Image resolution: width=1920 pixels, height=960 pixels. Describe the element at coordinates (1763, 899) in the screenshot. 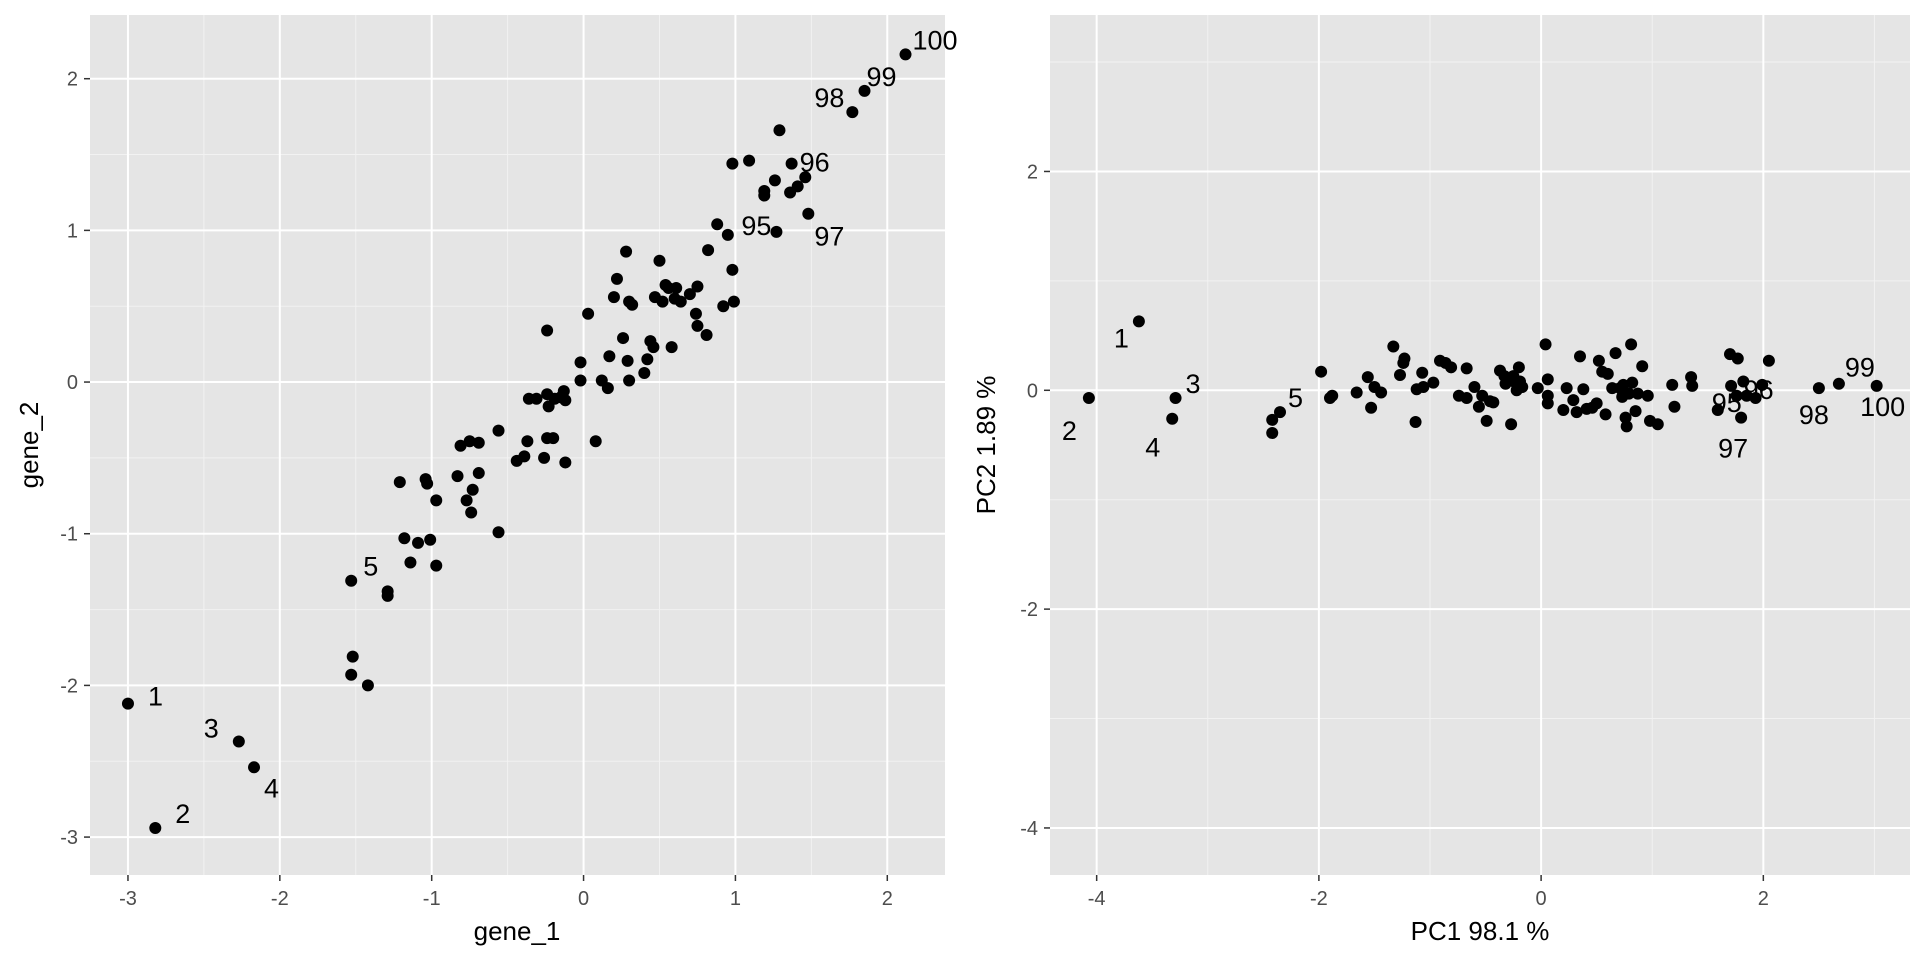

I see `right-x-tick-label: 2` at that location.